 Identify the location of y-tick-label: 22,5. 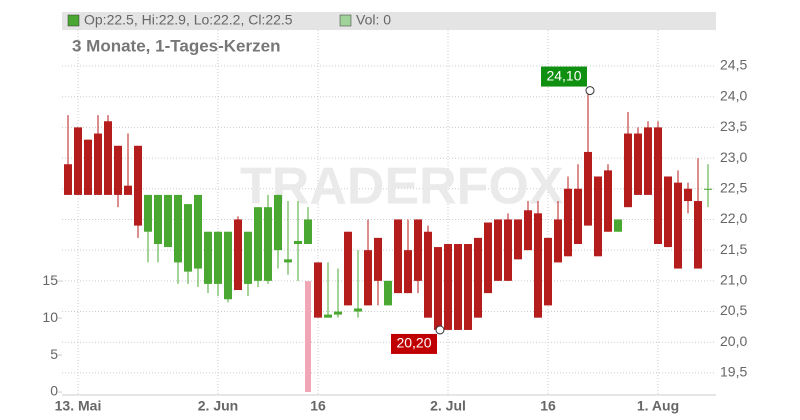
(733, 187).